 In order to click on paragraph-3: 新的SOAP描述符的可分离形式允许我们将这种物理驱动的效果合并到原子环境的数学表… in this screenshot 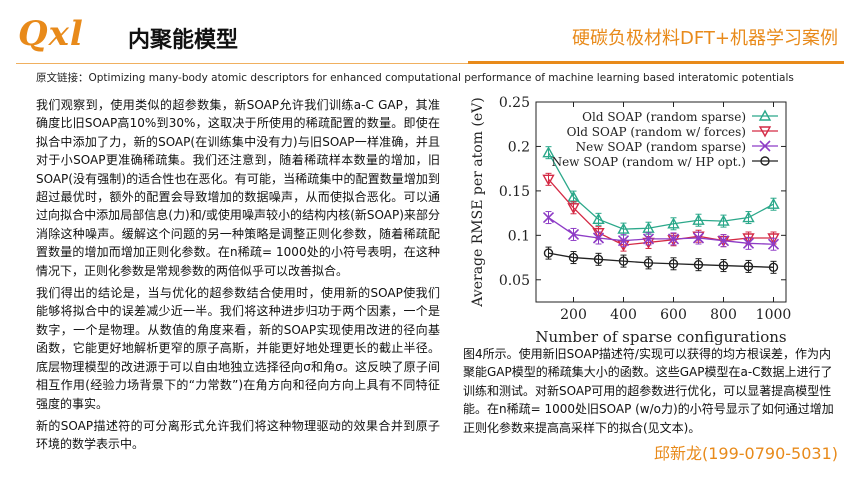, I will do `click(238, 435)`.